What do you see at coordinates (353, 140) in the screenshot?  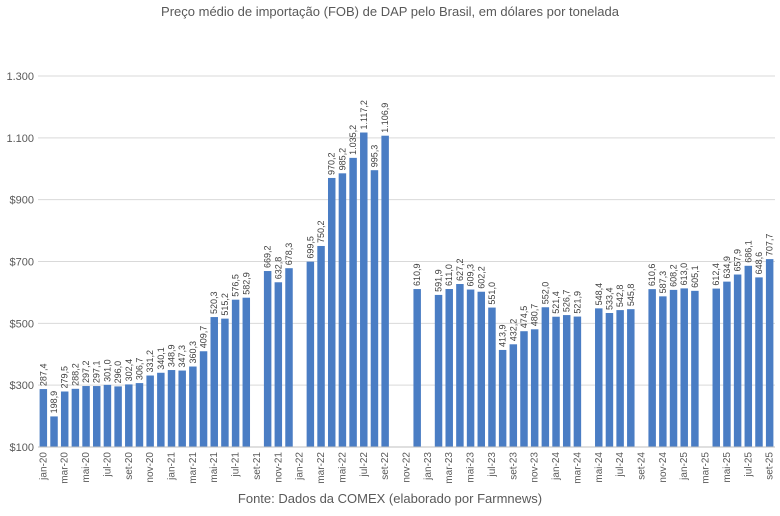 I see `data-label: 1.035,2` at bounding box center [353, 140].